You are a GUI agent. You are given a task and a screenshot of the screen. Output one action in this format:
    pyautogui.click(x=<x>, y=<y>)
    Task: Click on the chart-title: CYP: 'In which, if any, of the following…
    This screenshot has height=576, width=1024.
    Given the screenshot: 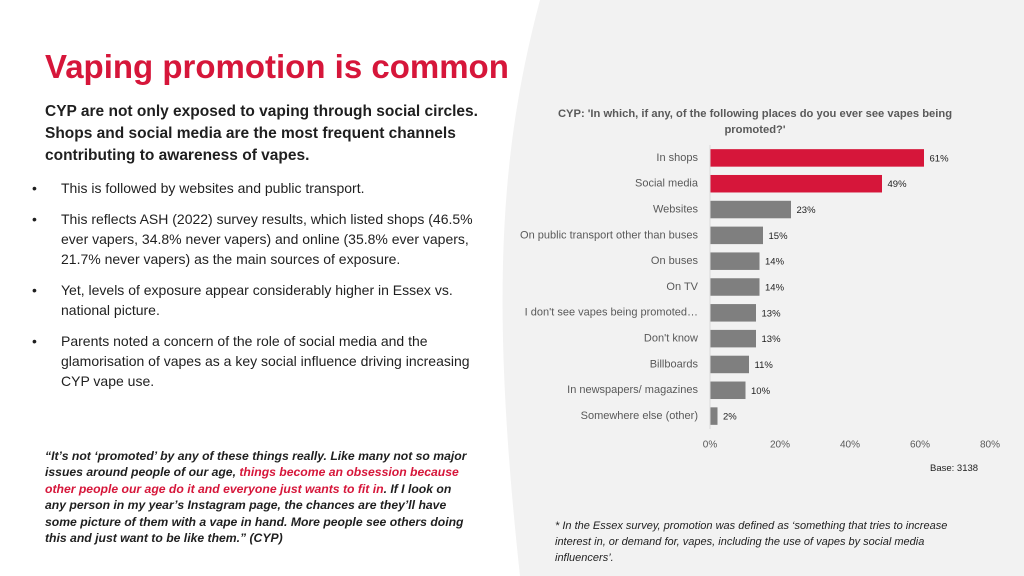 What is the action you would take?
    pyautogui.click(x=755, y=122)
    